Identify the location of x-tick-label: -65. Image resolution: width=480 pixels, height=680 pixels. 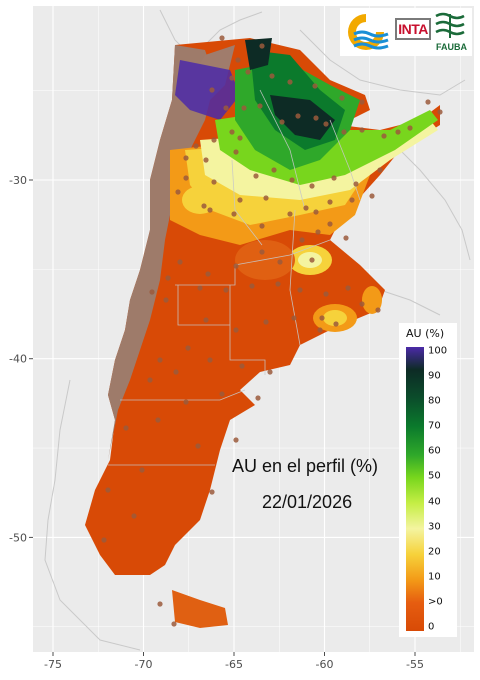
(234, 664).